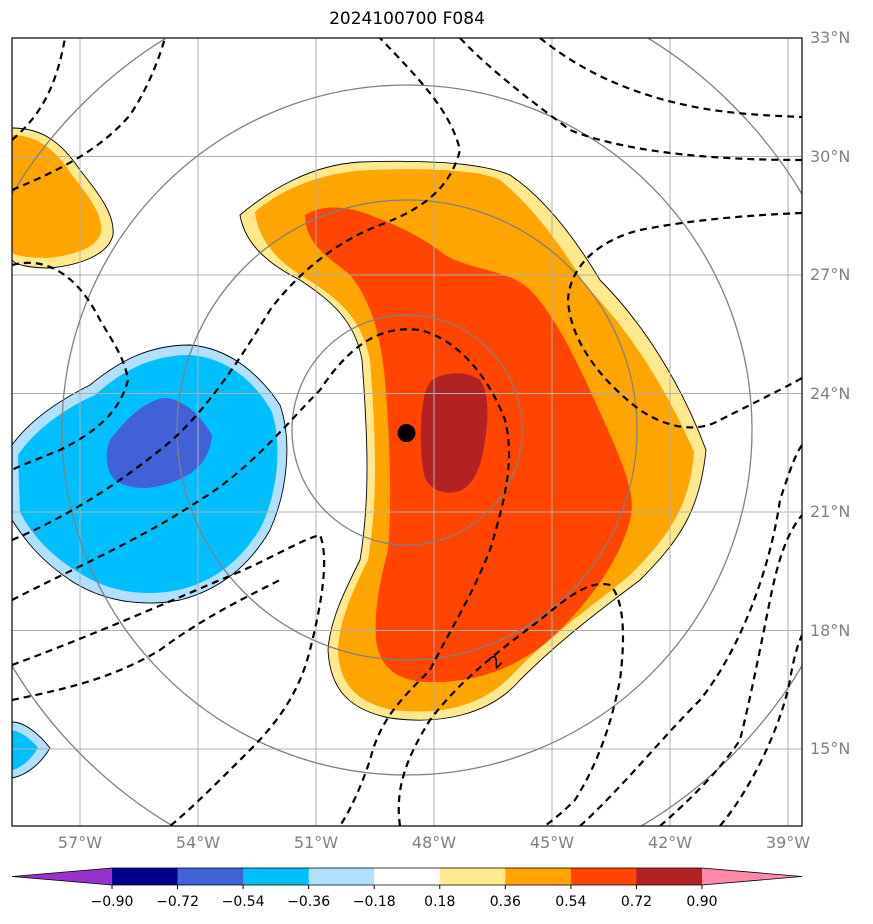  What do you see at coordinates (670, 842) in the screenshot?
I see `lon-label: 42°W` at bounding box center [670, 842].